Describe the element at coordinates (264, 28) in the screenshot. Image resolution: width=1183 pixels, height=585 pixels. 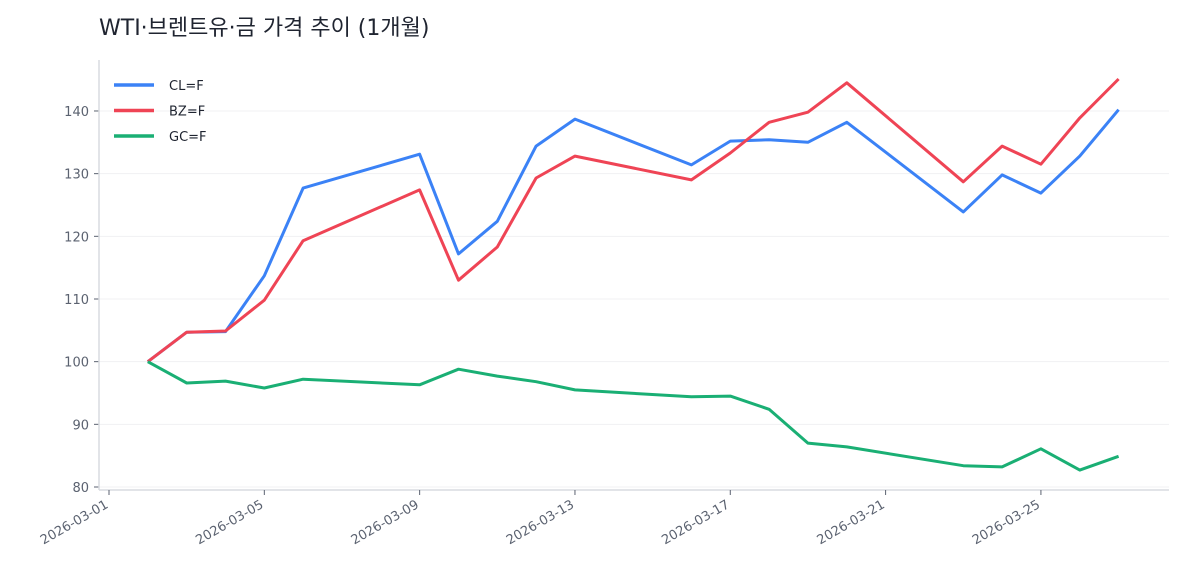
I see `chart-title: WTI·브렌트유·금 가격 추이 (1개월)` at that location.